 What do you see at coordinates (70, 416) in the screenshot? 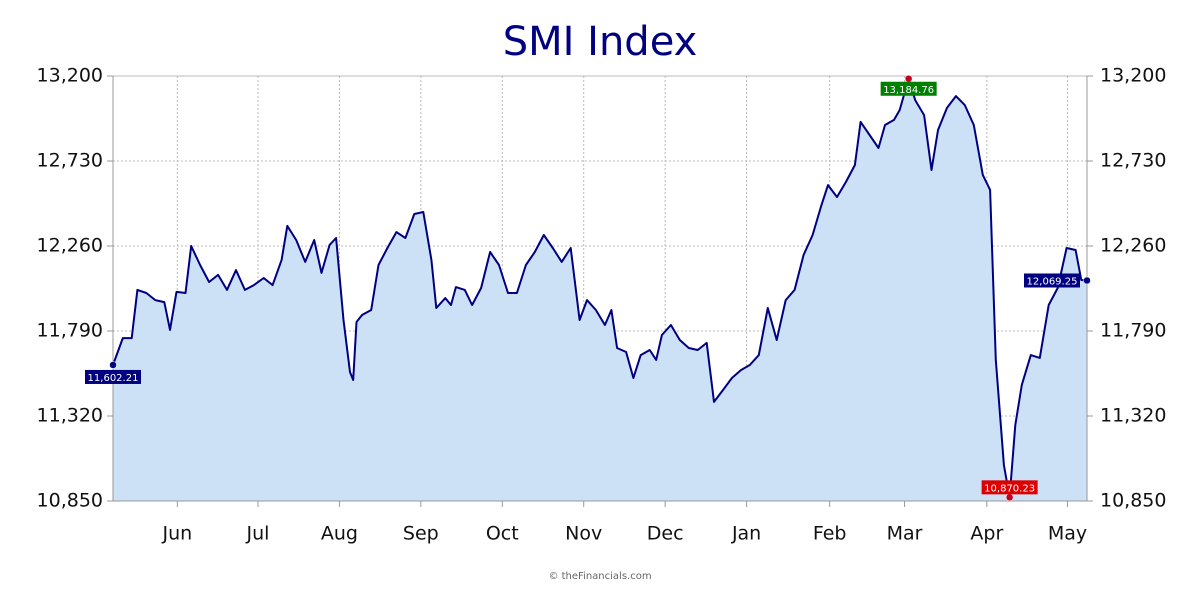
I see `y-tick-label: 11,320` at bounding box center [70, 416].